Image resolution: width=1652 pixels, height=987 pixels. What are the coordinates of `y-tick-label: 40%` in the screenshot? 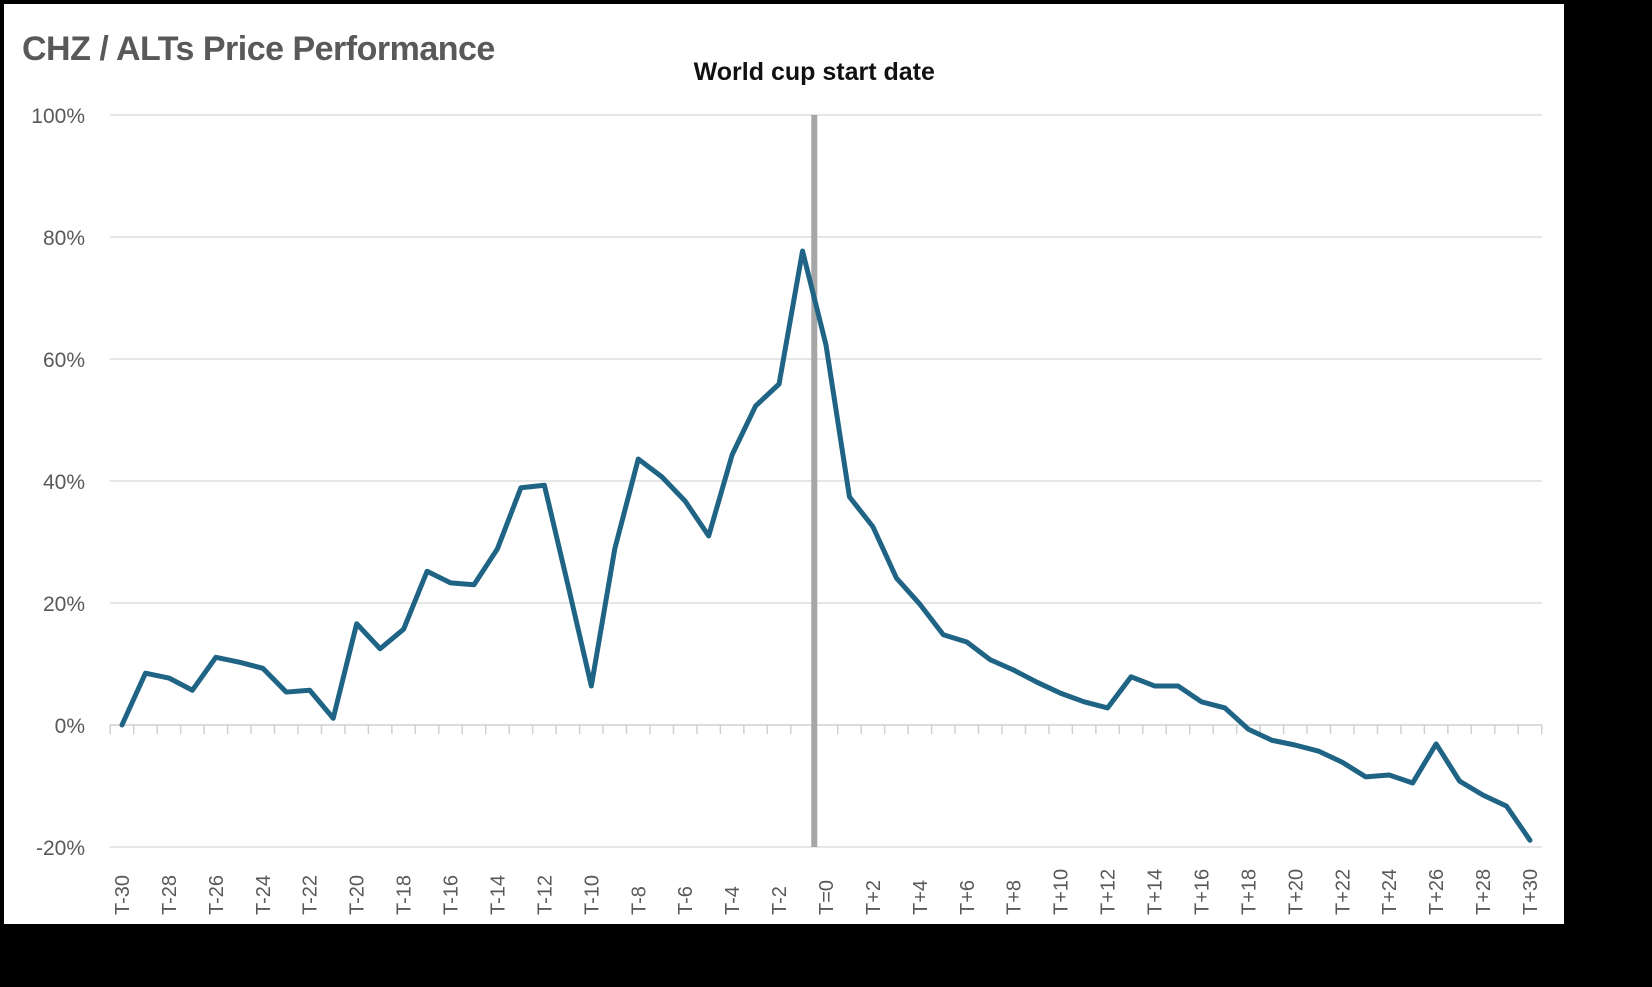 It's located at (64, 482).